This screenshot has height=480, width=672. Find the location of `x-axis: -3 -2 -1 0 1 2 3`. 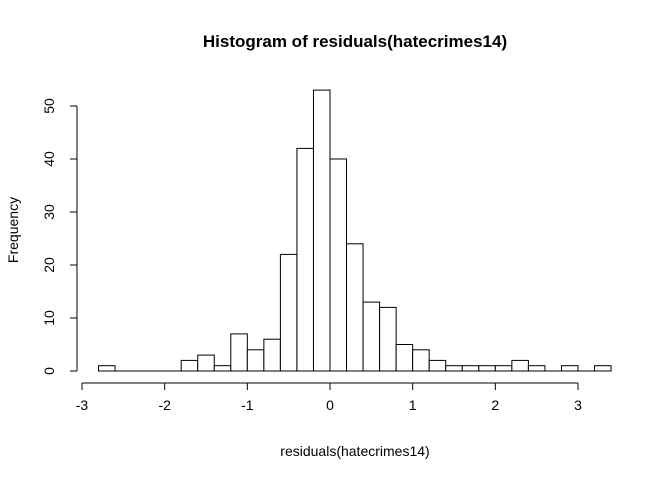

x-axis: -3 -2 -1 0 1 2 3 is located at coordinates (329, 397).